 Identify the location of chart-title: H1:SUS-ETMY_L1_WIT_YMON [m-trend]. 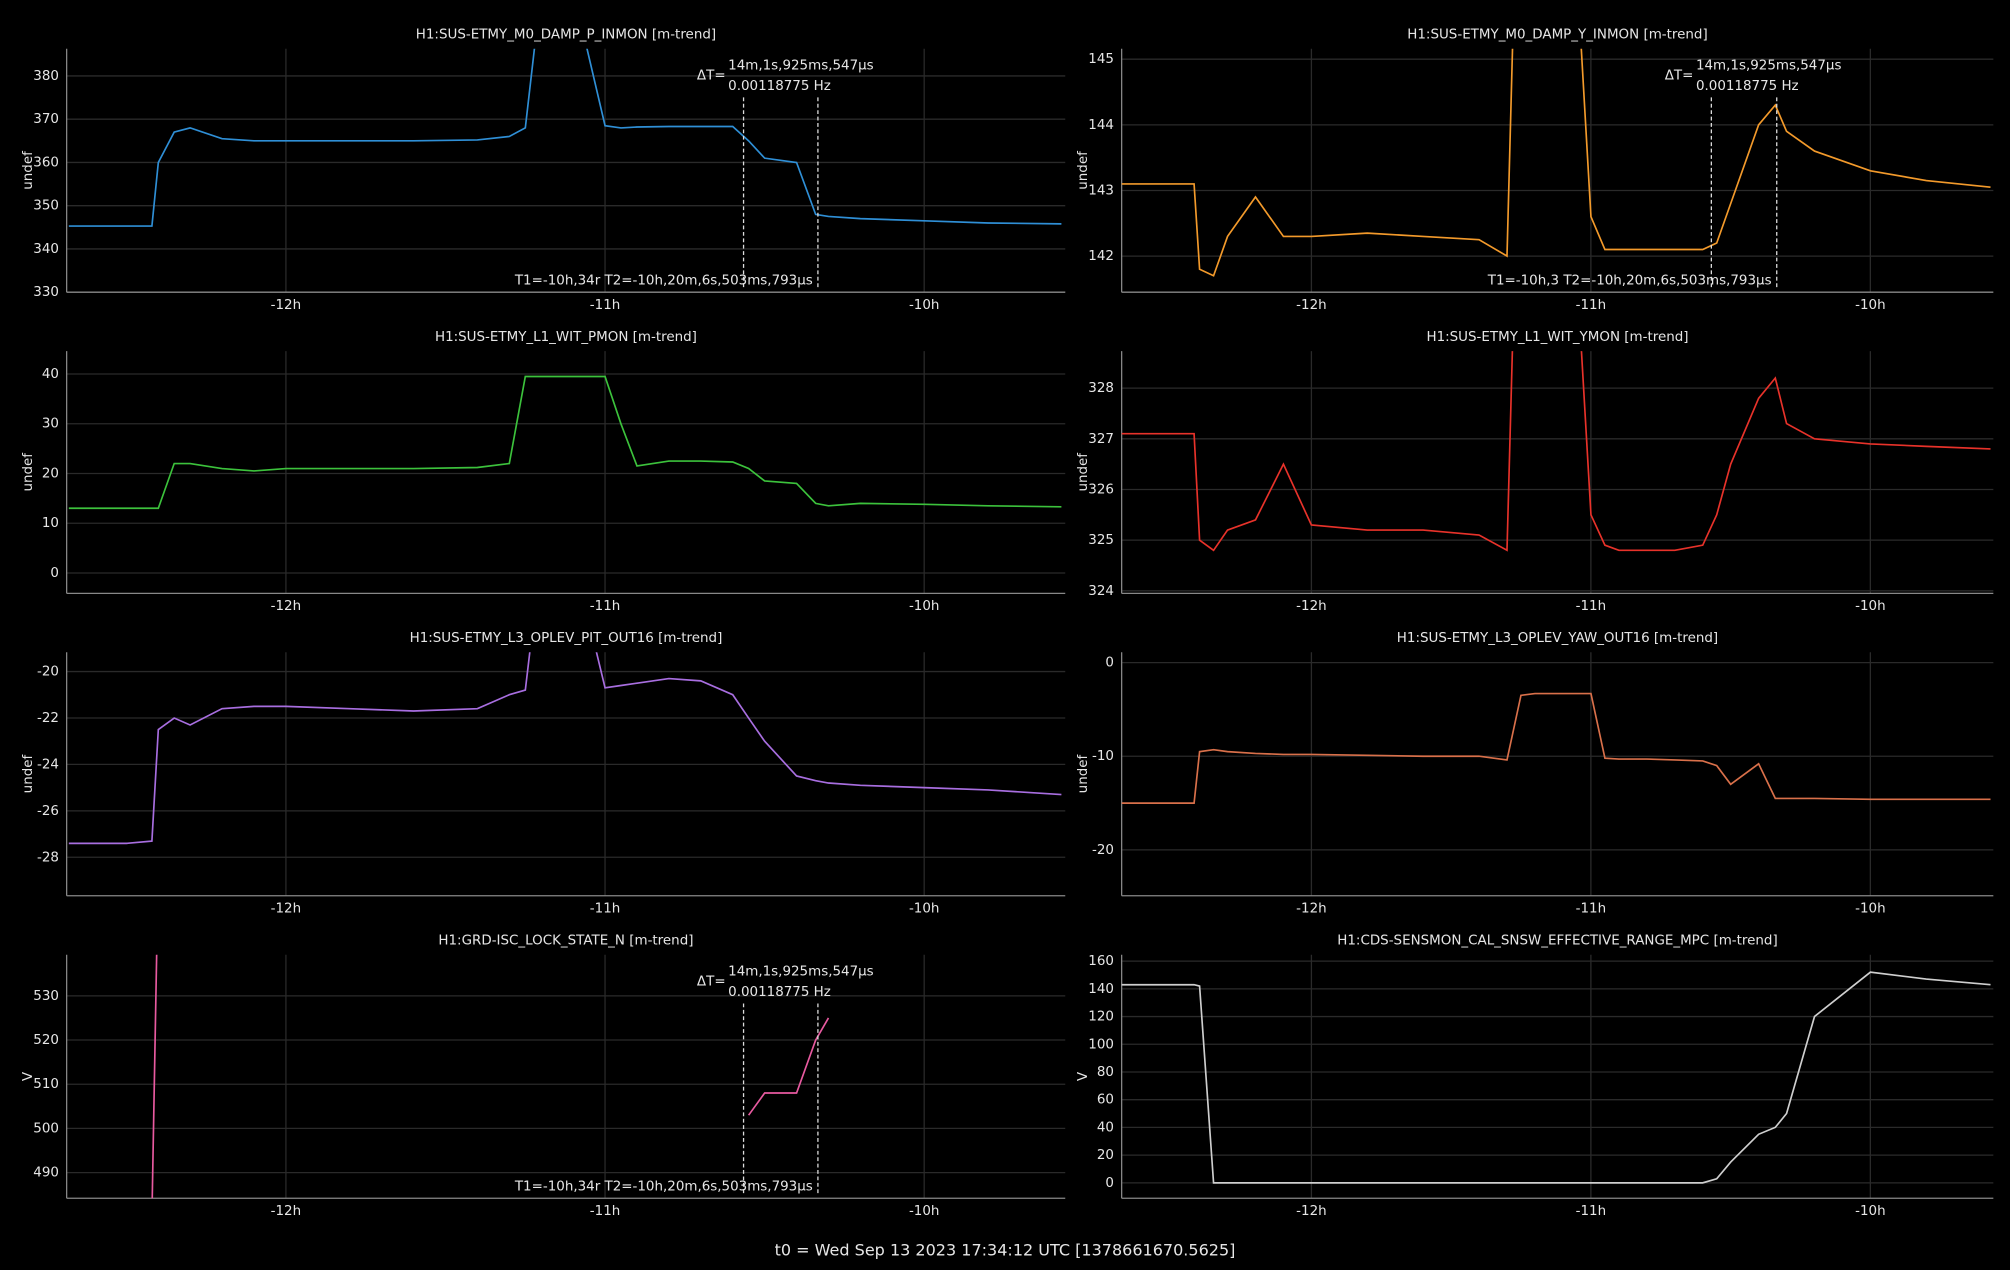
(1557, 337).